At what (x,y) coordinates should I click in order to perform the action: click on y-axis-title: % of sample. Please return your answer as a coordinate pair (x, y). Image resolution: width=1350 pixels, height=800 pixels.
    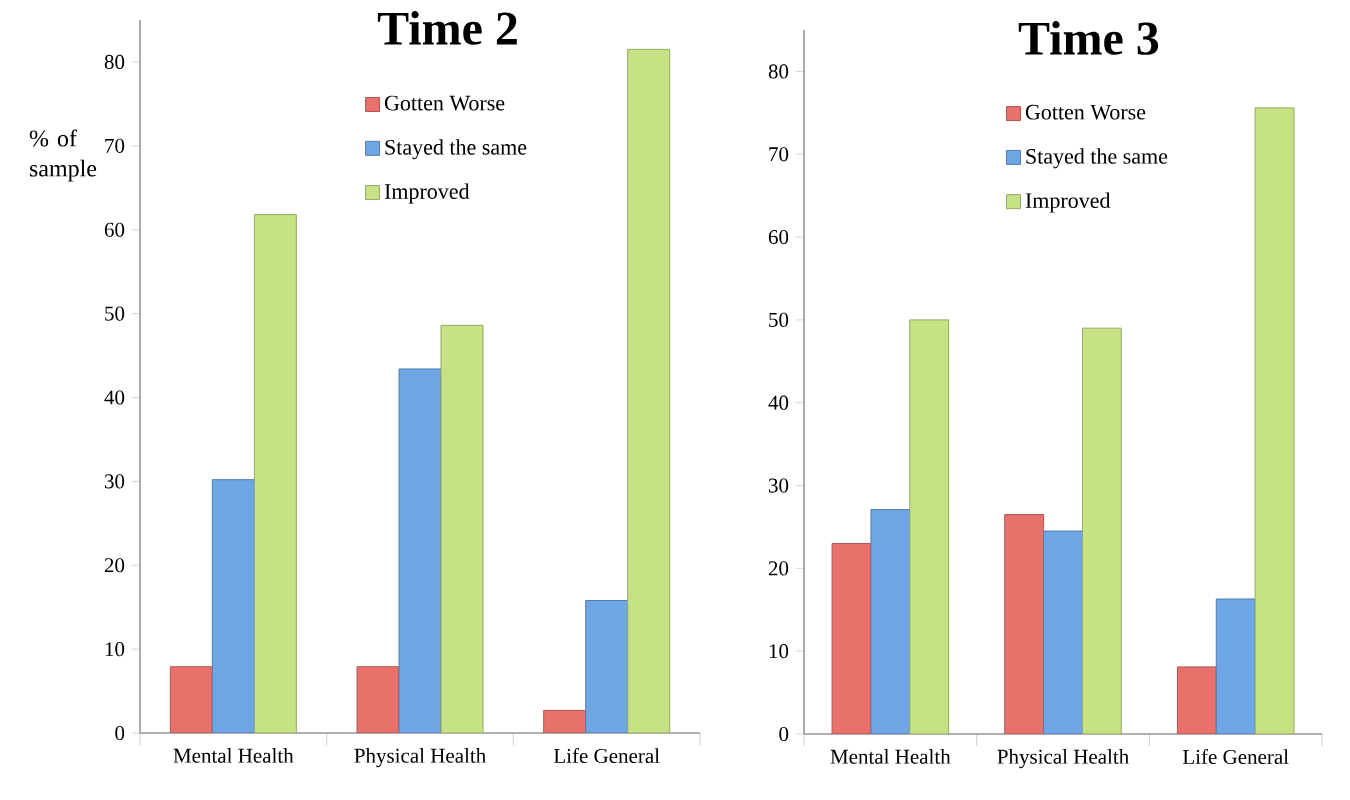
    Looking at the image, I should click on (63, 155).